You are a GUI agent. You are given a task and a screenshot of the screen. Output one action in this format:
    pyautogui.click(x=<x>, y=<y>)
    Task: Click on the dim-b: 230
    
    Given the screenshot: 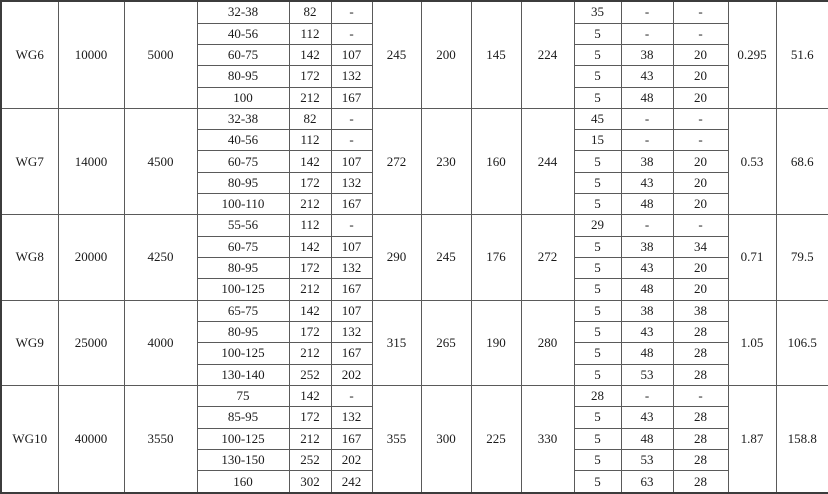 What is the action you would take?
    pyautogui.click(x=446, y=161)
    